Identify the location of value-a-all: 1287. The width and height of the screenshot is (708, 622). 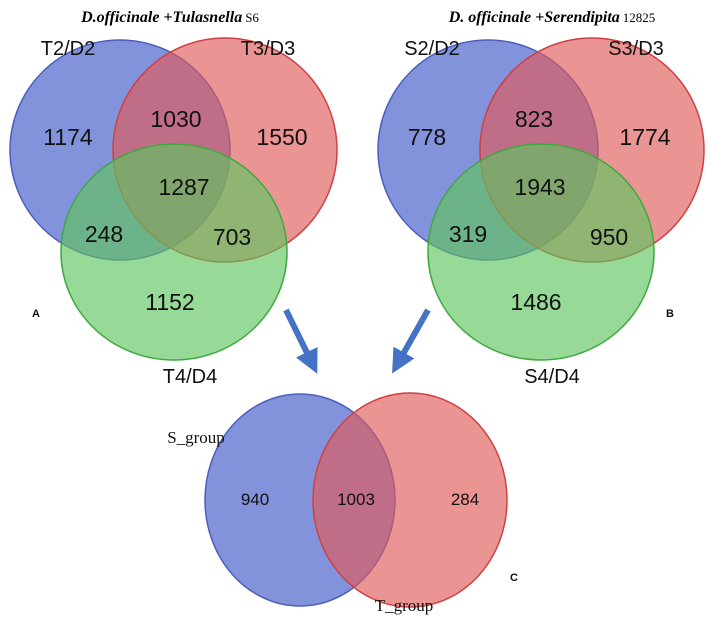
(183, 187).